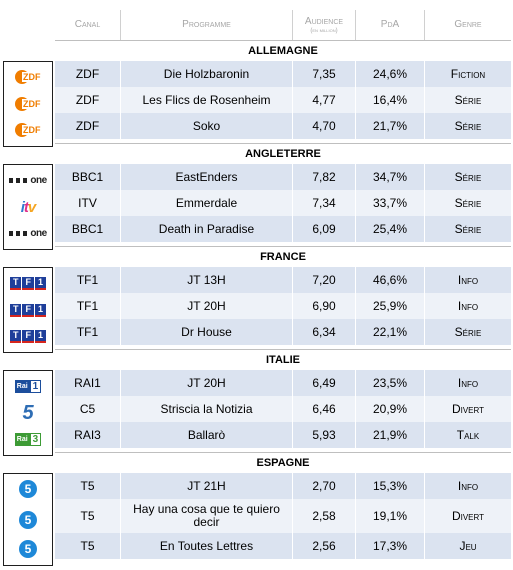  I want to click on cell-programme: Soko, so click(207, 126).